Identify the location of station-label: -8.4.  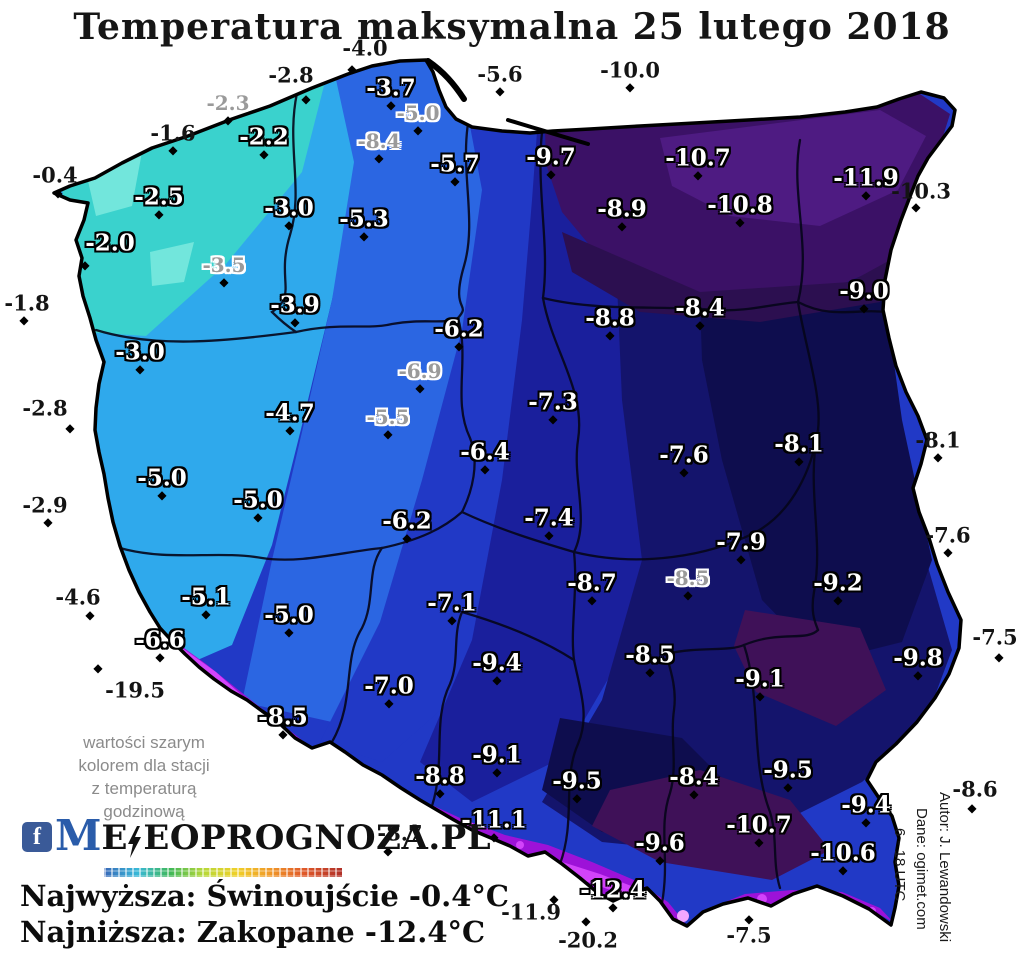
(694, 777).